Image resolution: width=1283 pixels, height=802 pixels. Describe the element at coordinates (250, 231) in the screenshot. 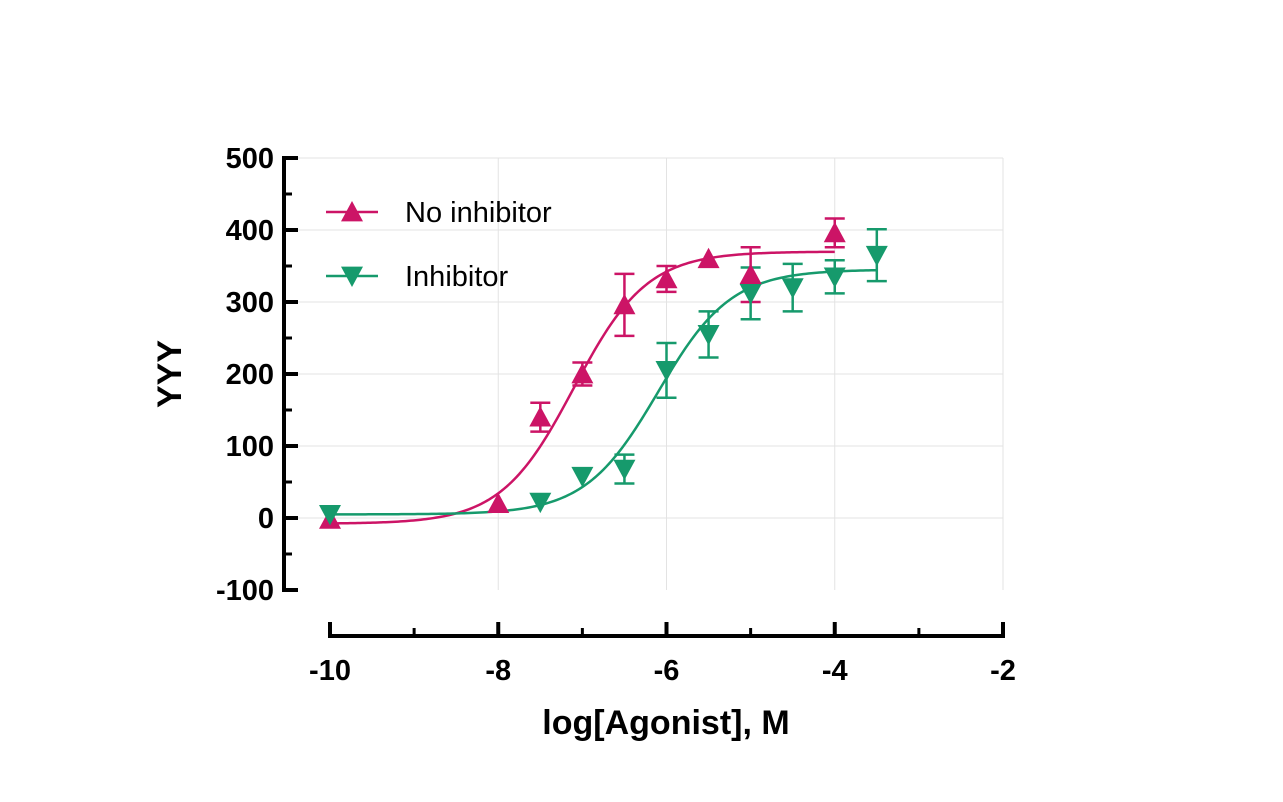

I see `y-tick-label: 400` at that location.